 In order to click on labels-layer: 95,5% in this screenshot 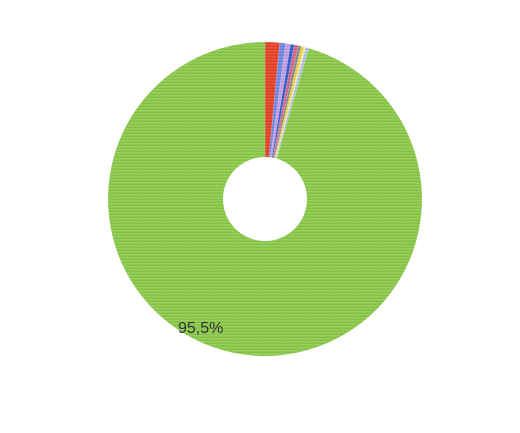, I will do `click(200, 328)`.